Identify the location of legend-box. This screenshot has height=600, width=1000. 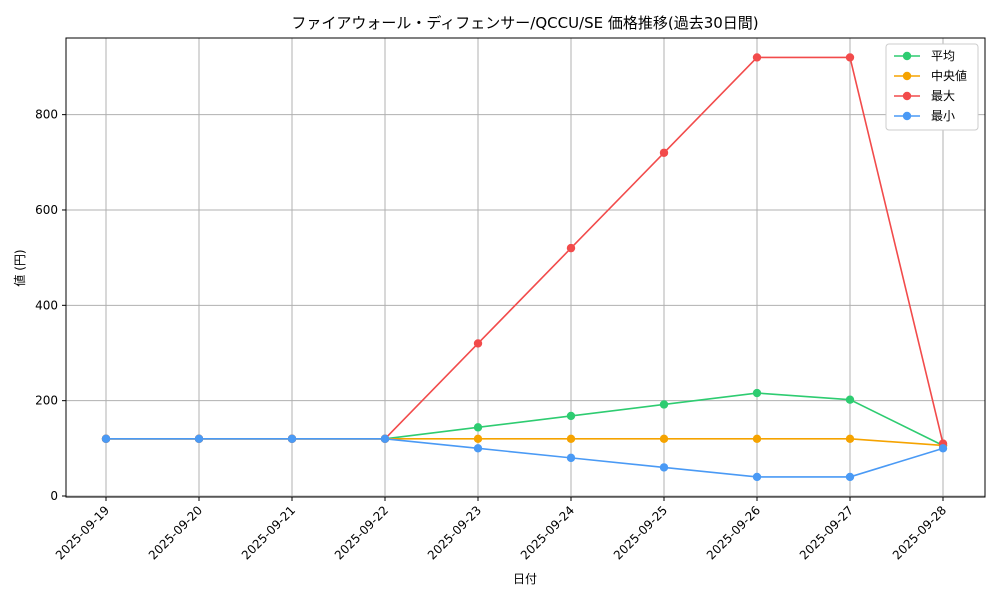
(932, 87).